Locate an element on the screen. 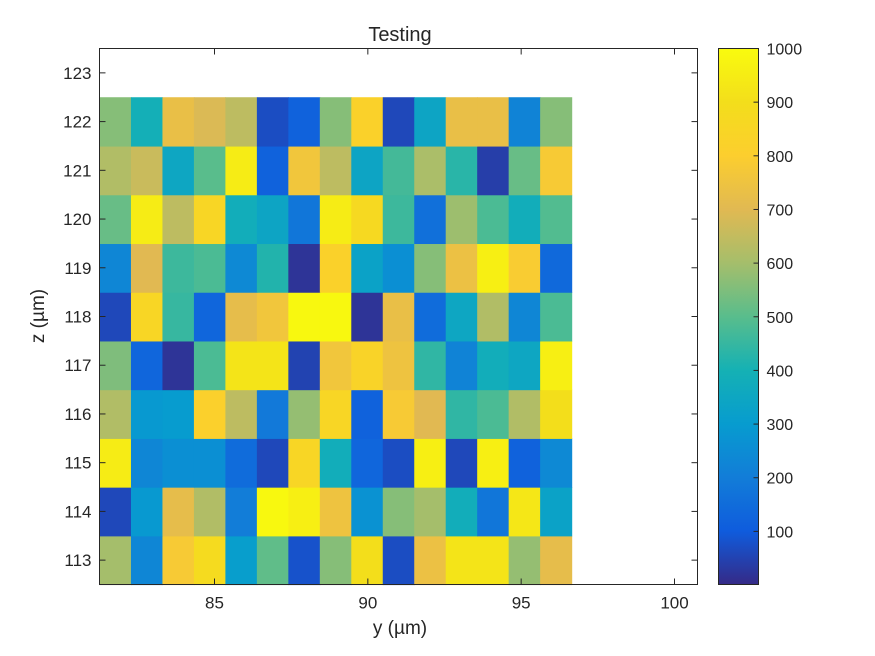 The width and height of the screenshot is (875, 656). y-tick-label: 123 is located at coordinates (77, 73).